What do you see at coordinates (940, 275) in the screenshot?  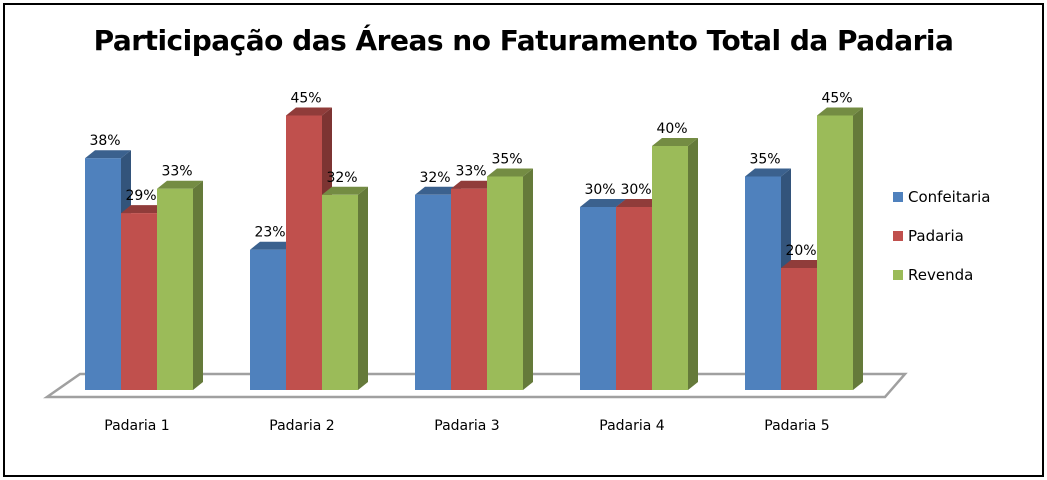 I see `legend-label: Revenda` at bounding box center [940, 275].